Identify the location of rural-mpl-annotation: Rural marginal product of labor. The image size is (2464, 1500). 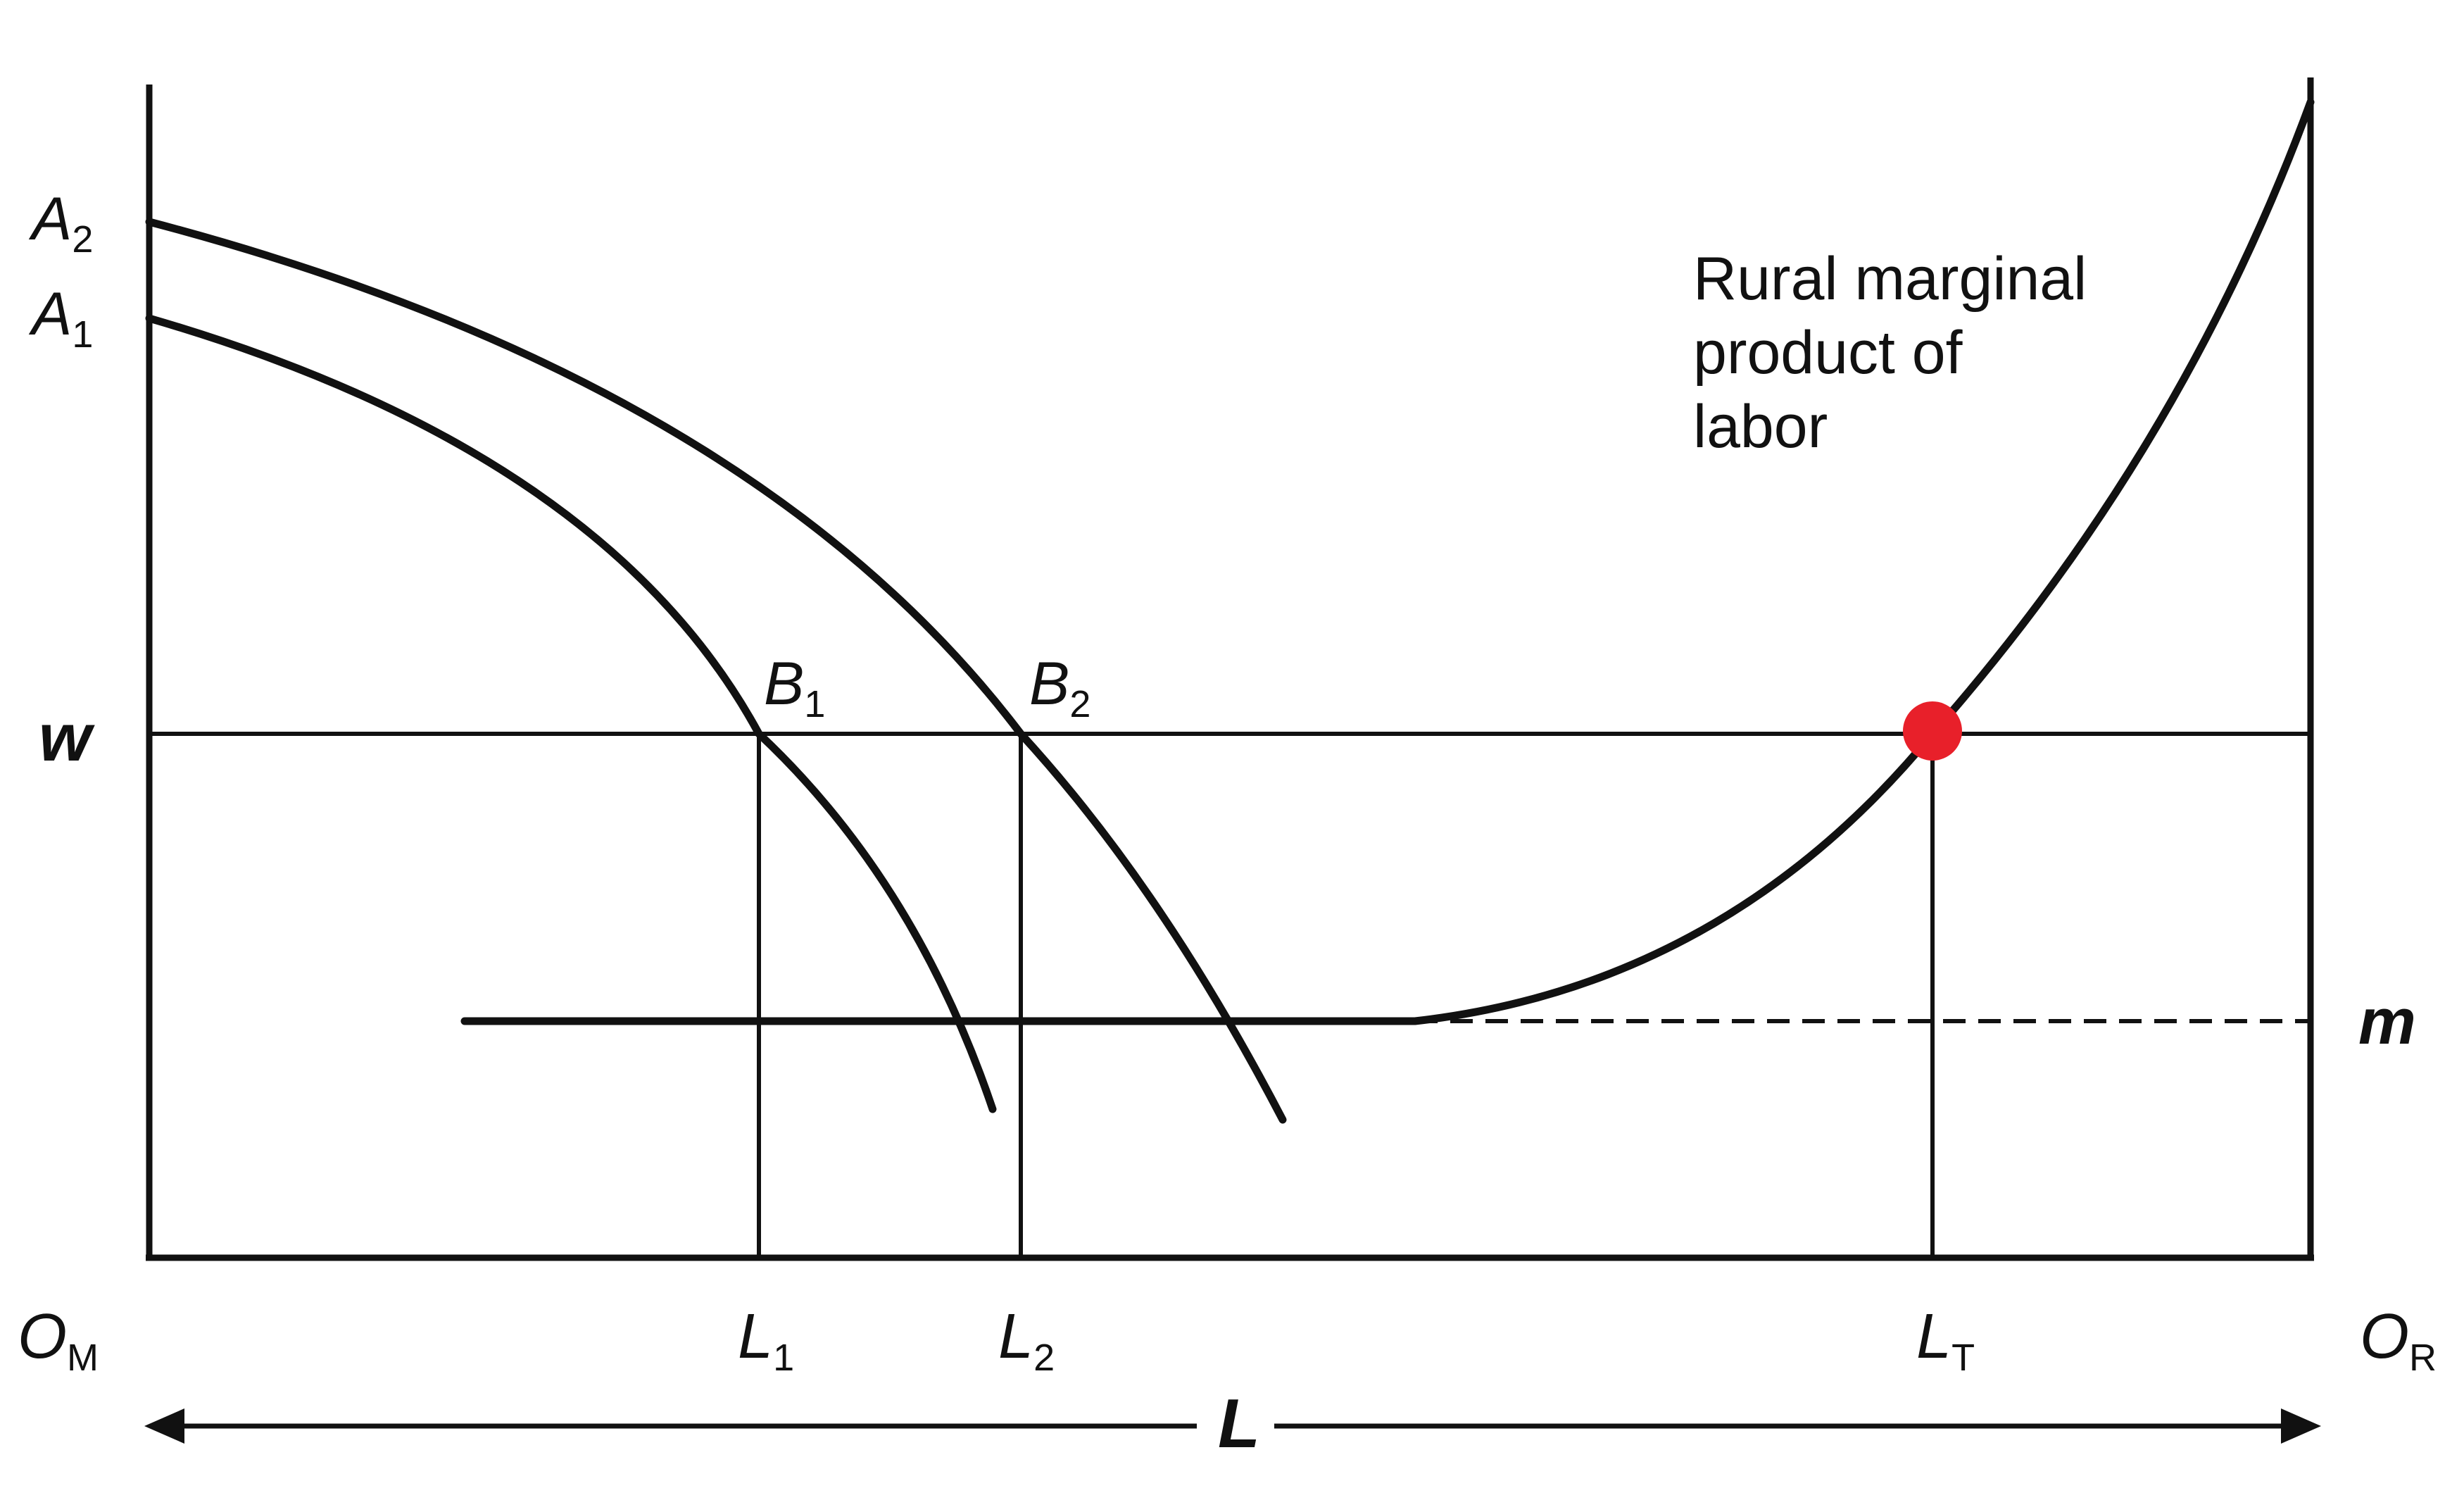
(1898, 353).